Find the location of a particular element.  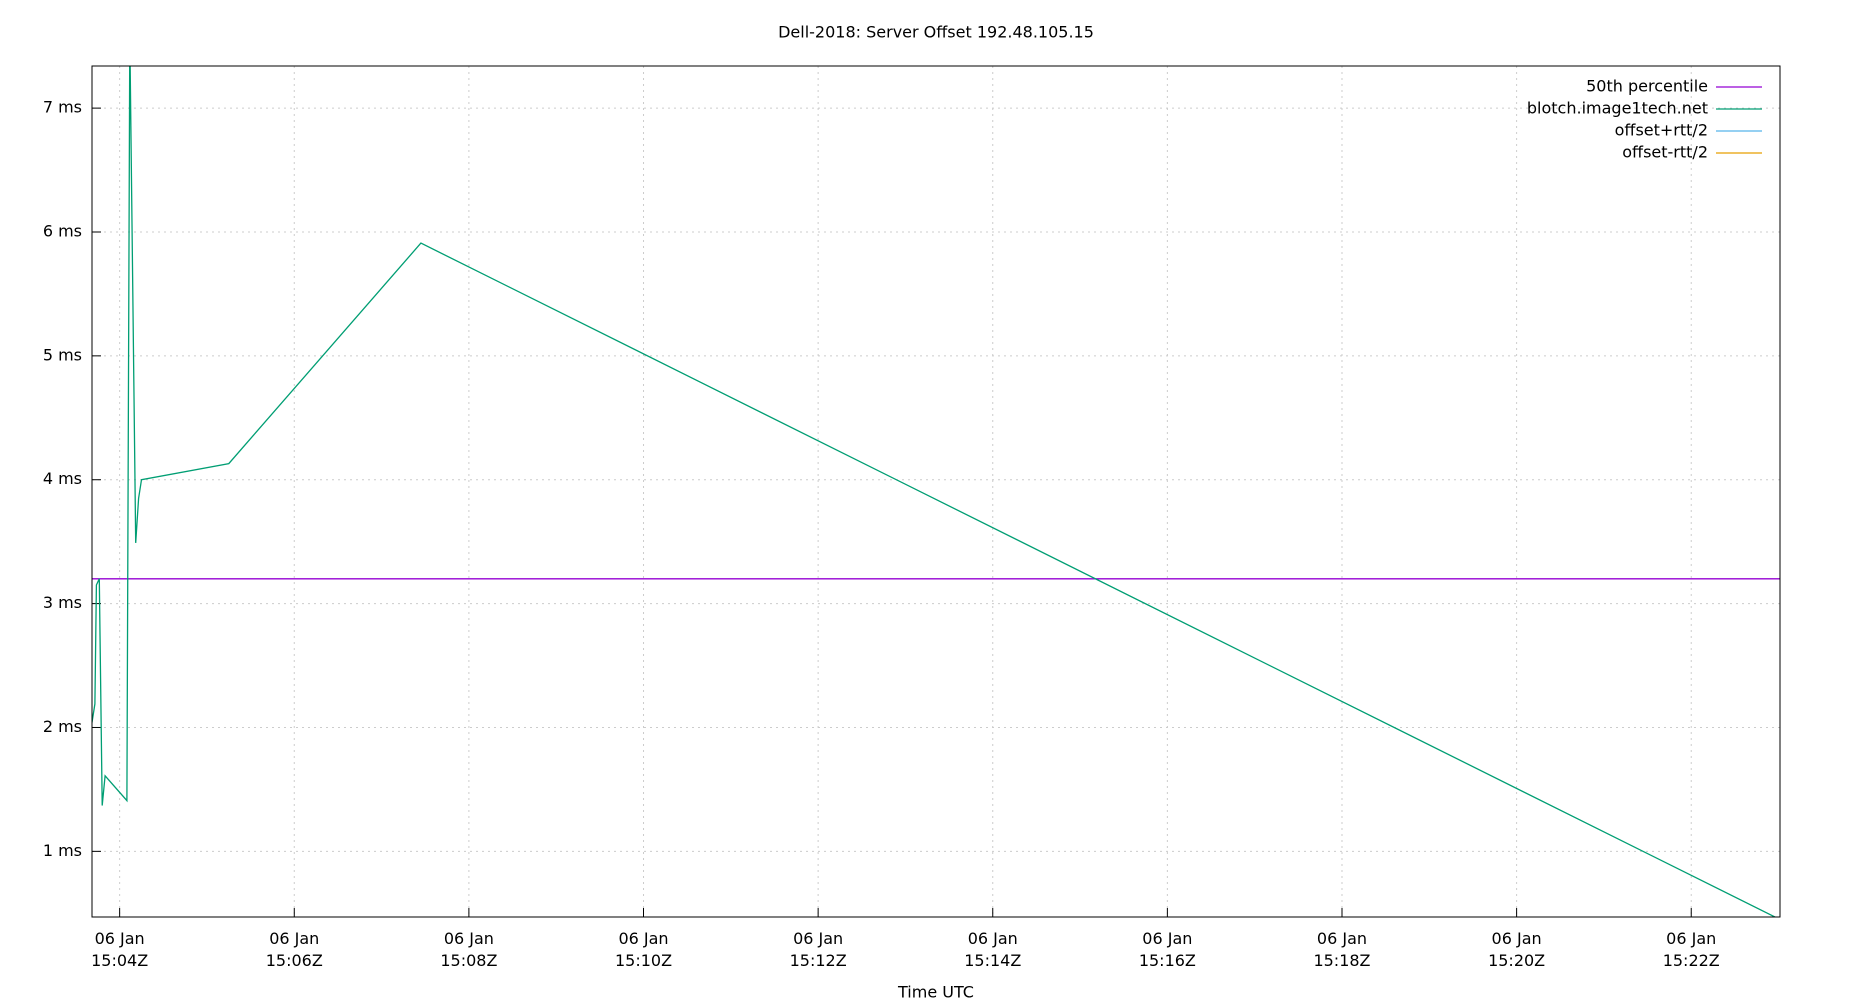

x-tick-label: 06 Jan 15:06Z is located at coordinates (294, 949).